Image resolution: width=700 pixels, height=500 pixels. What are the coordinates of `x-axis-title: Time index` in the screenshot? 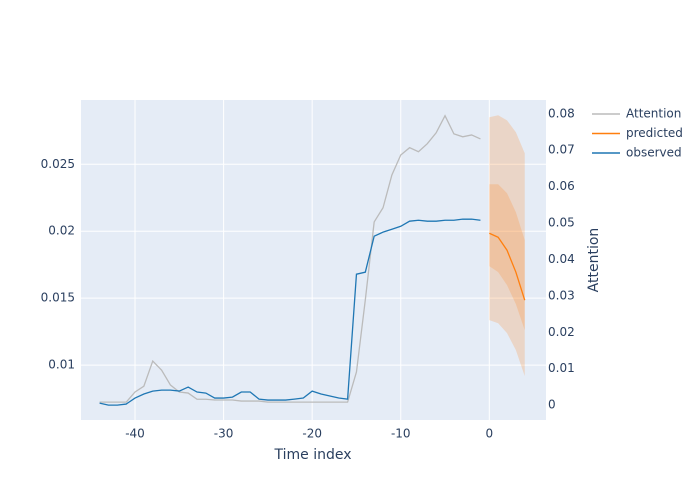 It's located at (312, 455).